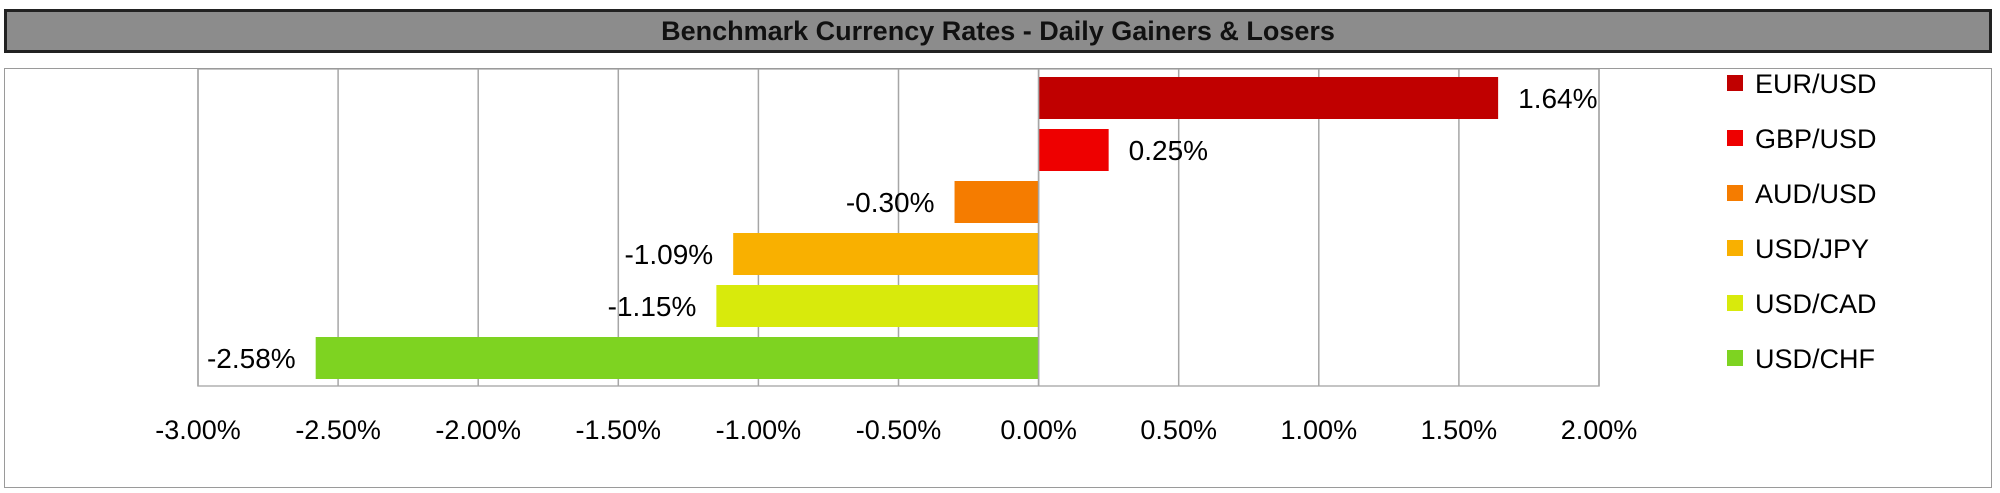 This screenshot has height=493, width=2000. Describe the element at coordinates (1557, 98) in the screenshot. I see `data-label: 1.64%` at that location.